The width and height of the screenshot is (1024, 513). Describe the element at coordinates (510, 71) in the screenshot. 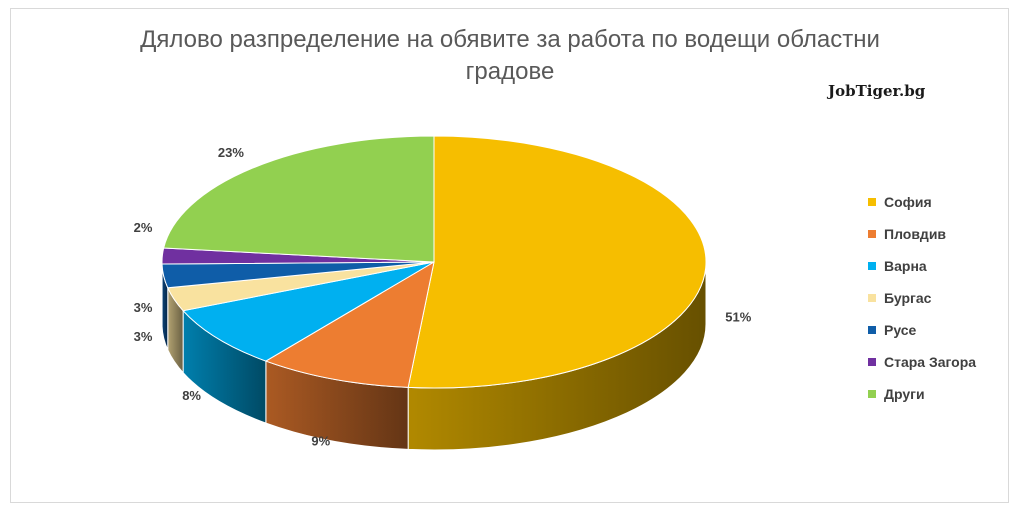

I see `chart-title-line-2: градове` at that location.